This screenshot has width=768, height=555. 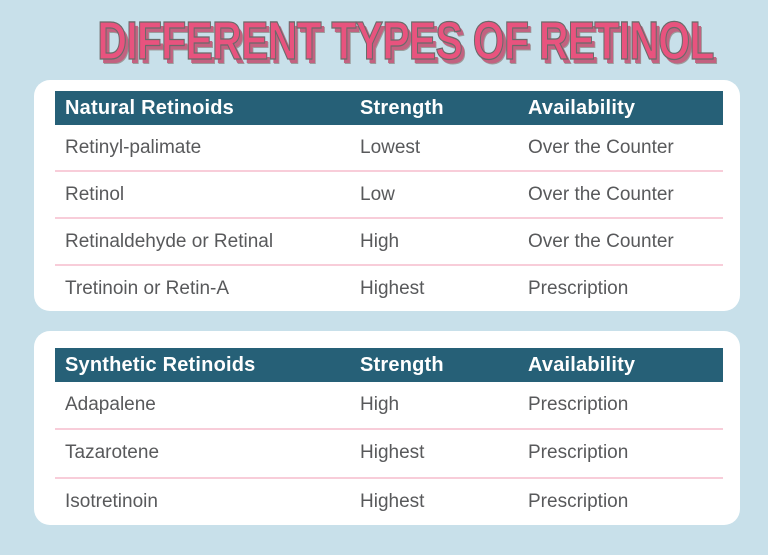 I want to click on cell-strength: Low, so click(x=377, y=194).